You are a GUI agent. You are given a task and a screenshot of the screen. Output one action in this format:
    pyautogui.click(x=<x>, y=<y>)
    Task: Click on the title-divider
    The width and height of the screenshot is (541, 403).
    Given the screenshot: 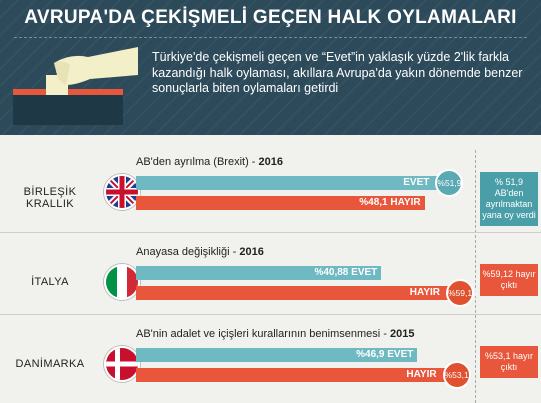 What is the action you would take?
    pyautogui.click(x=270, y=37)
    